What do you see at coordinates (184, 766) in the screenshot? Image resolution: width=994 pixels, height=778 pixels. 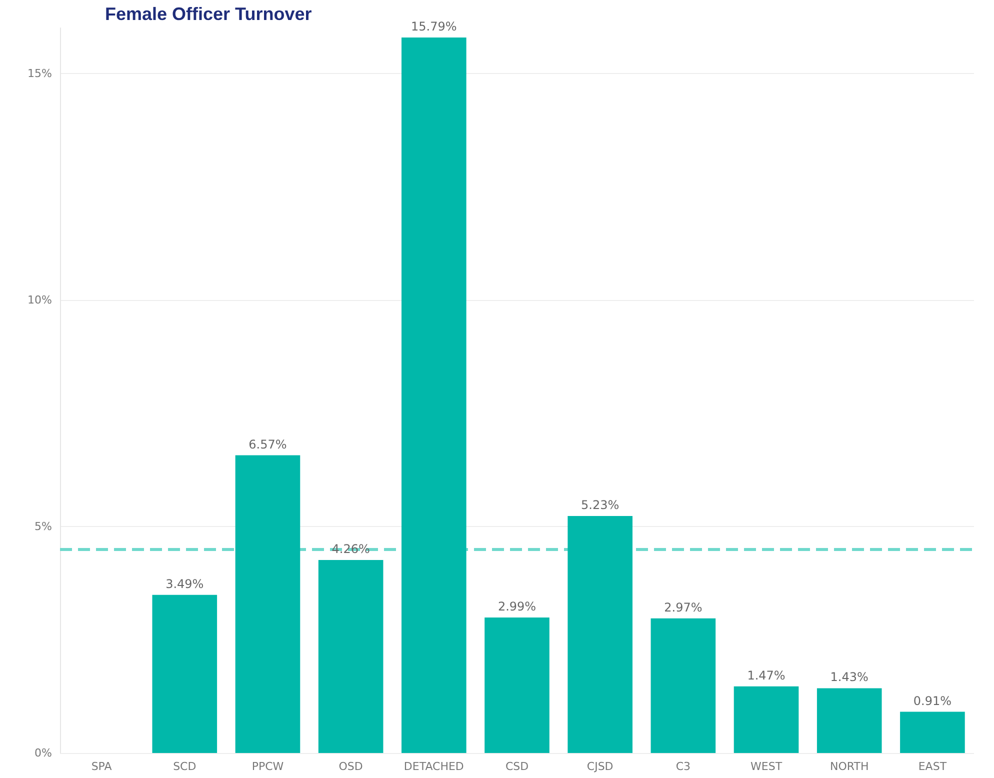 I see `x-tick-label: SCD` at bounding box center [184, 766].